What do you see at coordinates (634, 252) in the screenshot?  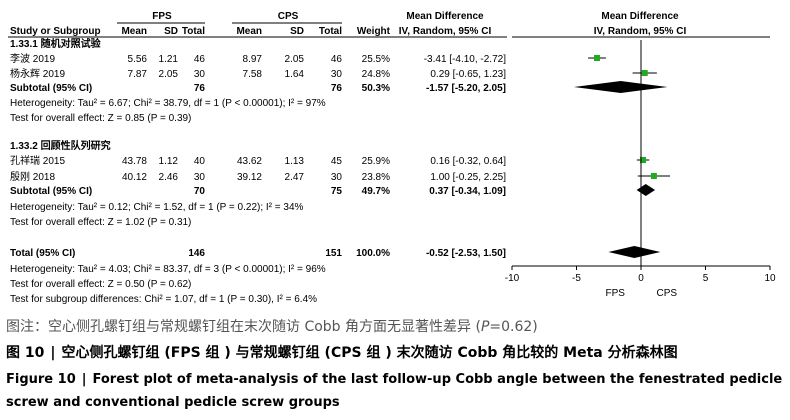 I see `total-diamond` at bounding box center [634, 252].